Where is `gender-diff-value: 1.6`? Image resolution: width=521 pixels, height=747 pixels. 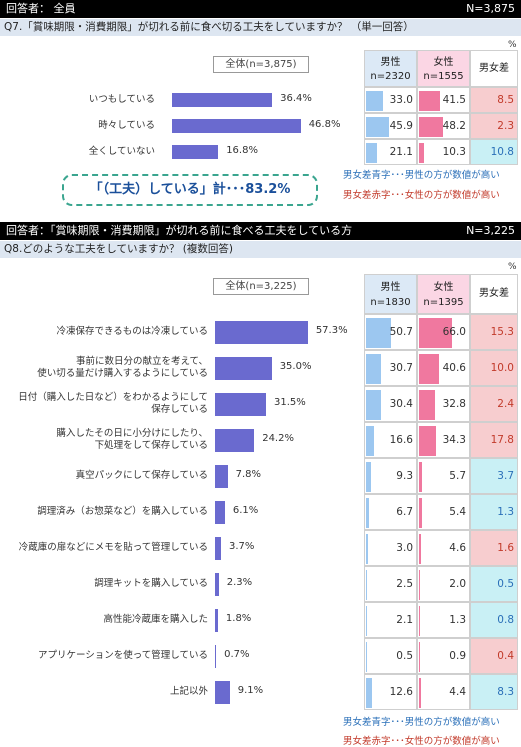
gender-diff-value: 1.6 is located at coordinates (505, 548).